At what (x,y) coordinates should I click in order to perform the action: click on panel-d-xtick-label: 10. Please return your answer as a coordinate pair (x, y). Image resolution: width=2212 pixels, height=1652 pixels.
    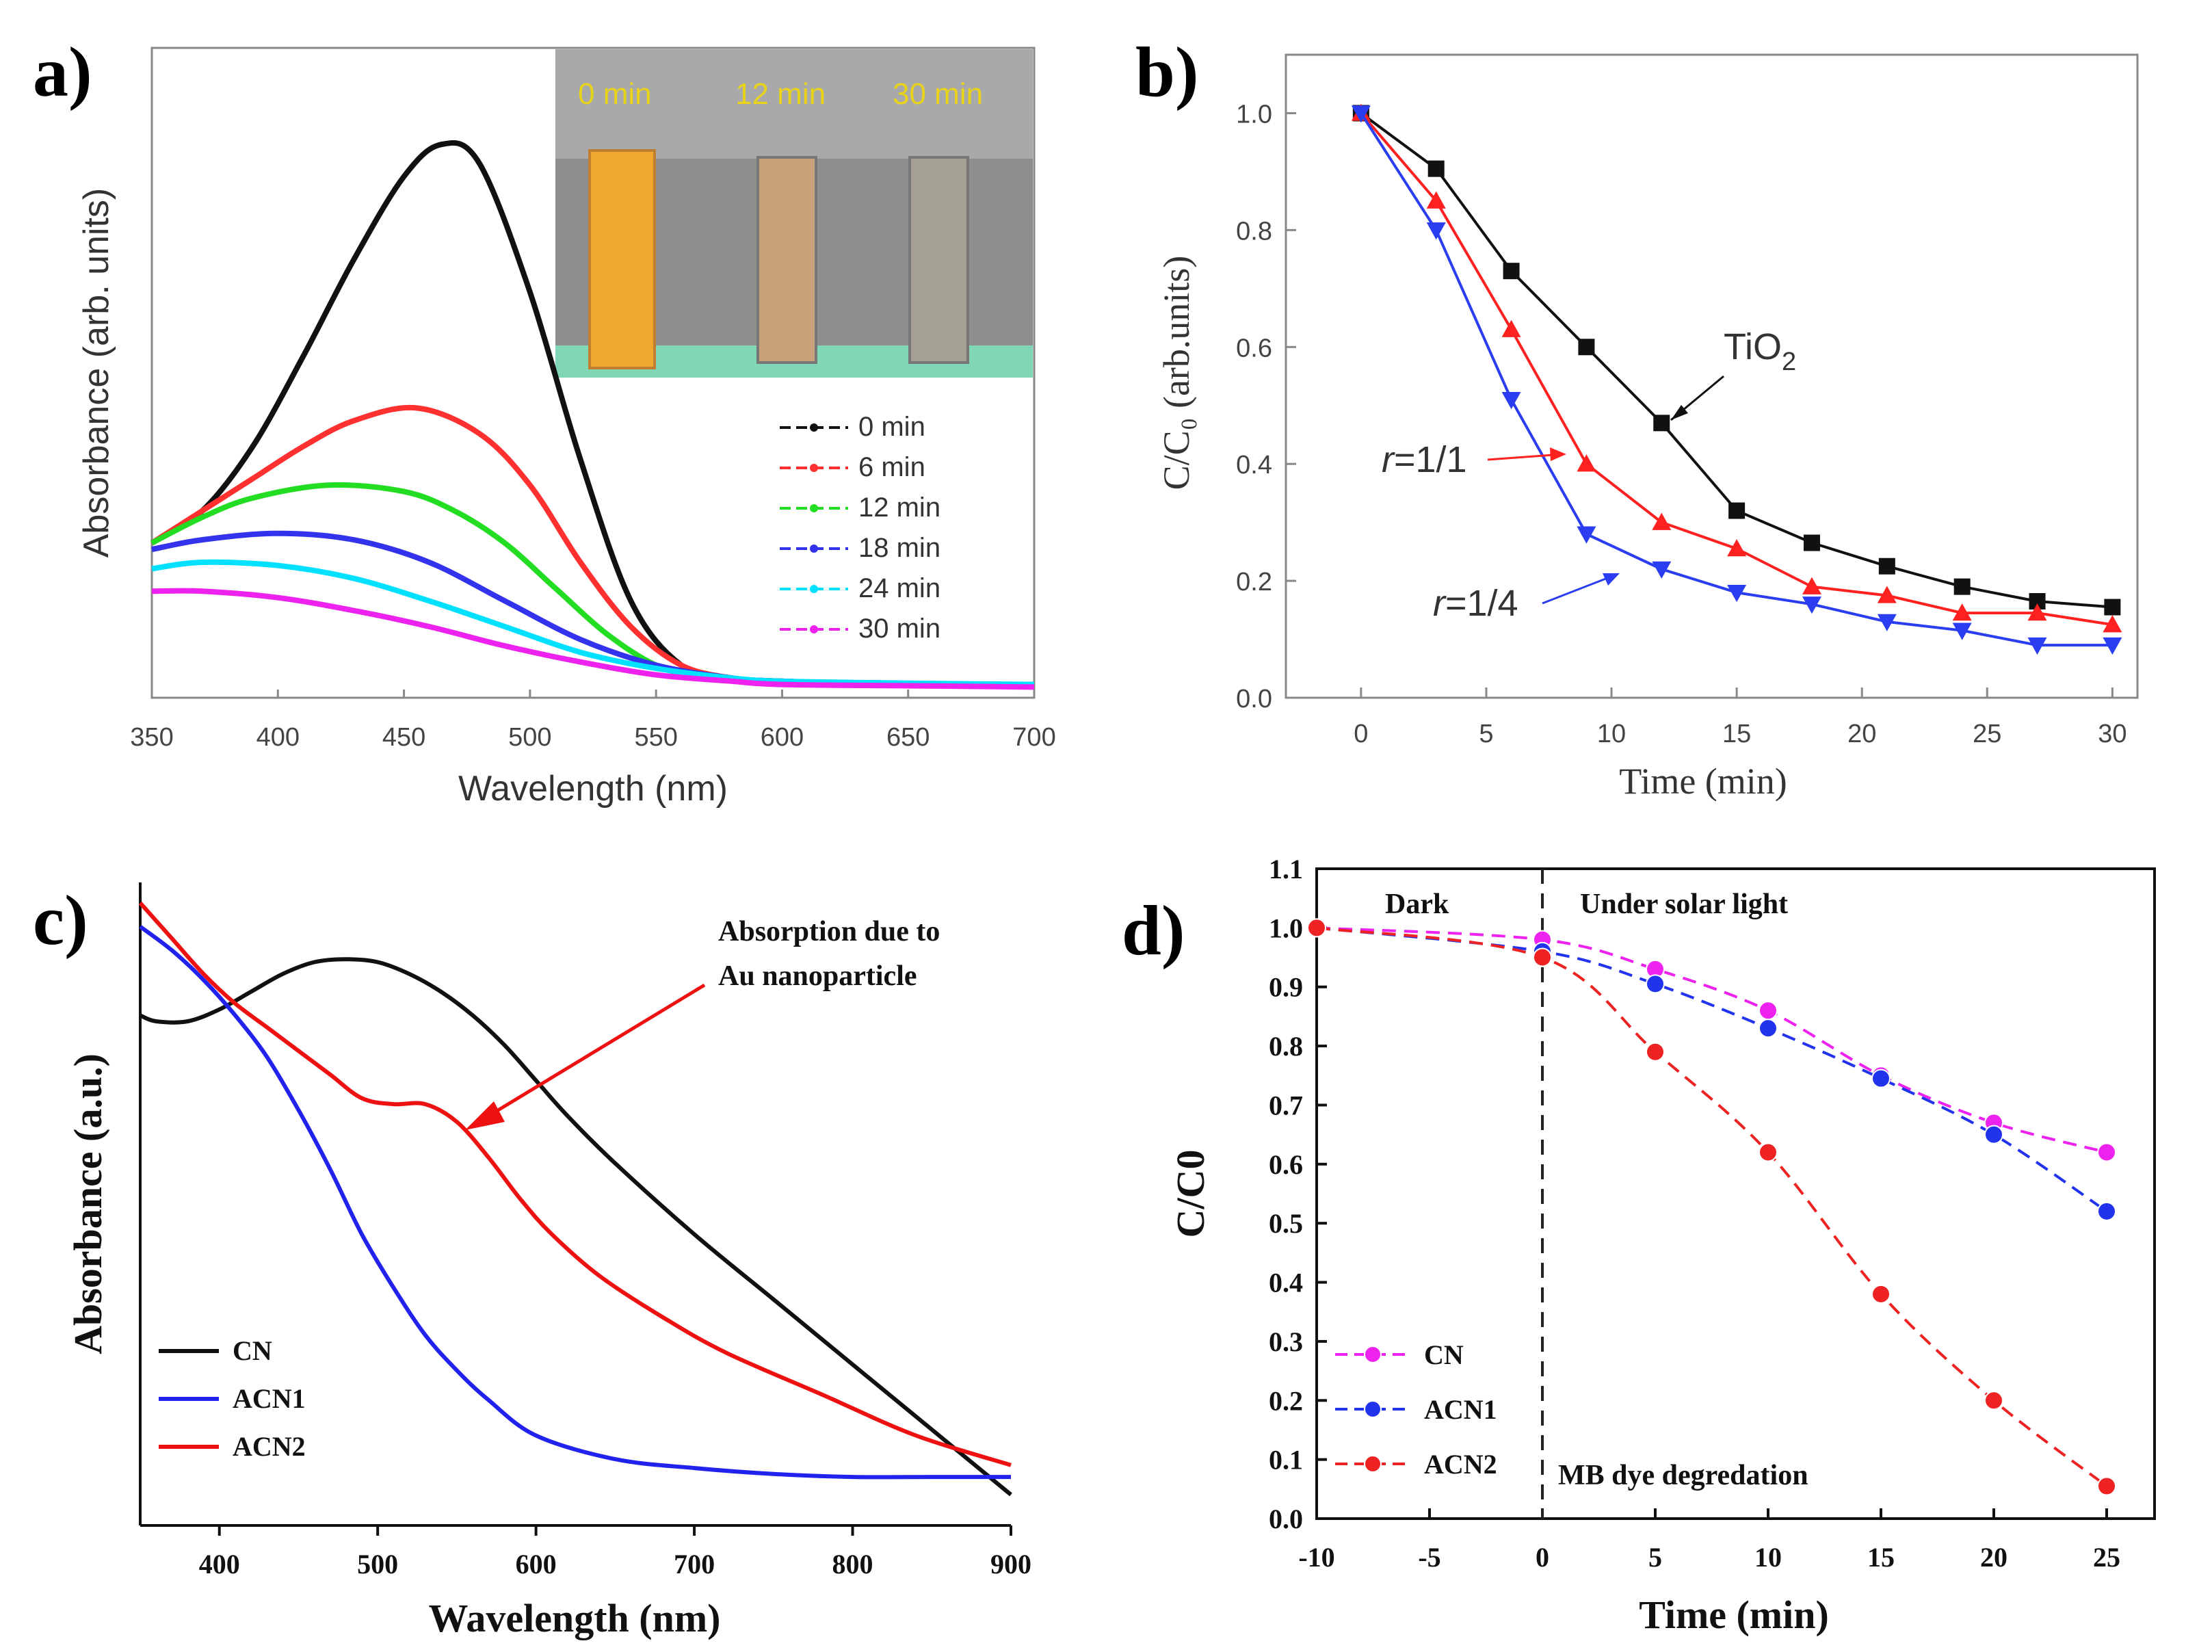
    Looking at the image, I should click on (1768, 1557).